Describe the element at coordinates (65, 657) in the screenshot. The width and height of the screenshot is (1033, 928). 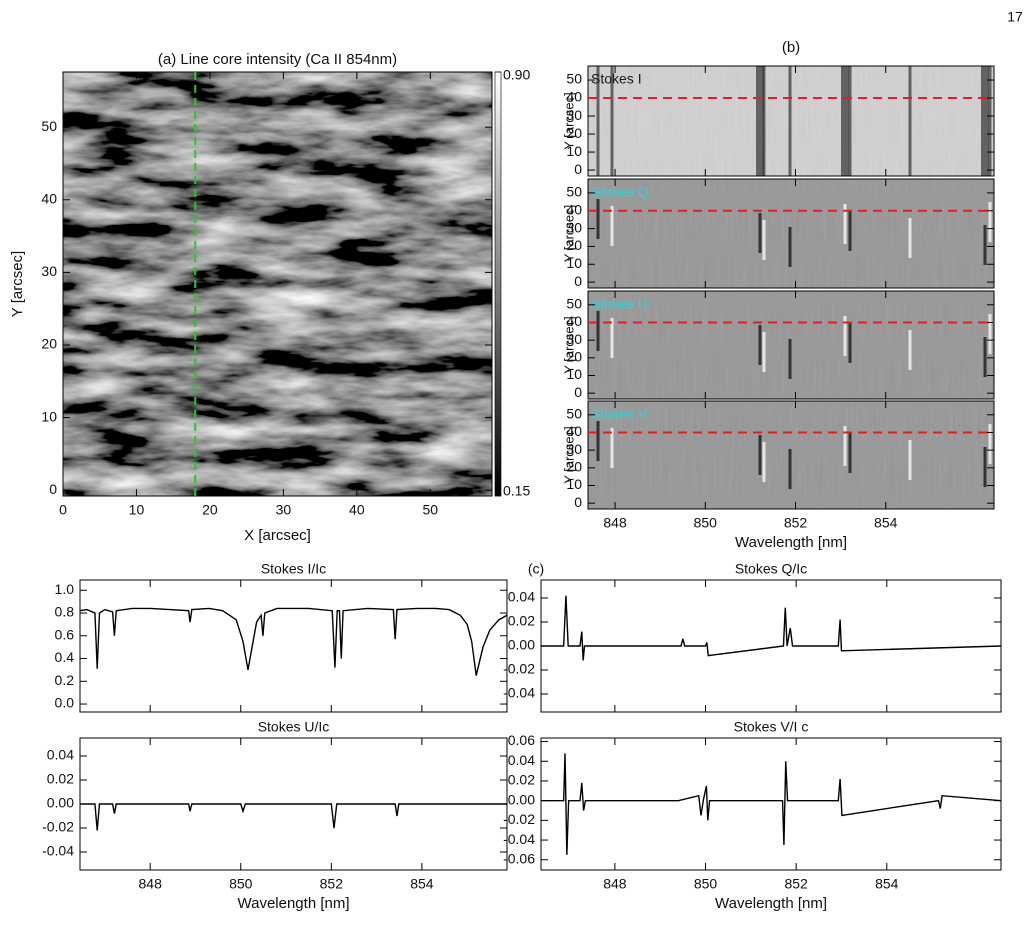
I see `y-tick-label: 0.4` at that location.